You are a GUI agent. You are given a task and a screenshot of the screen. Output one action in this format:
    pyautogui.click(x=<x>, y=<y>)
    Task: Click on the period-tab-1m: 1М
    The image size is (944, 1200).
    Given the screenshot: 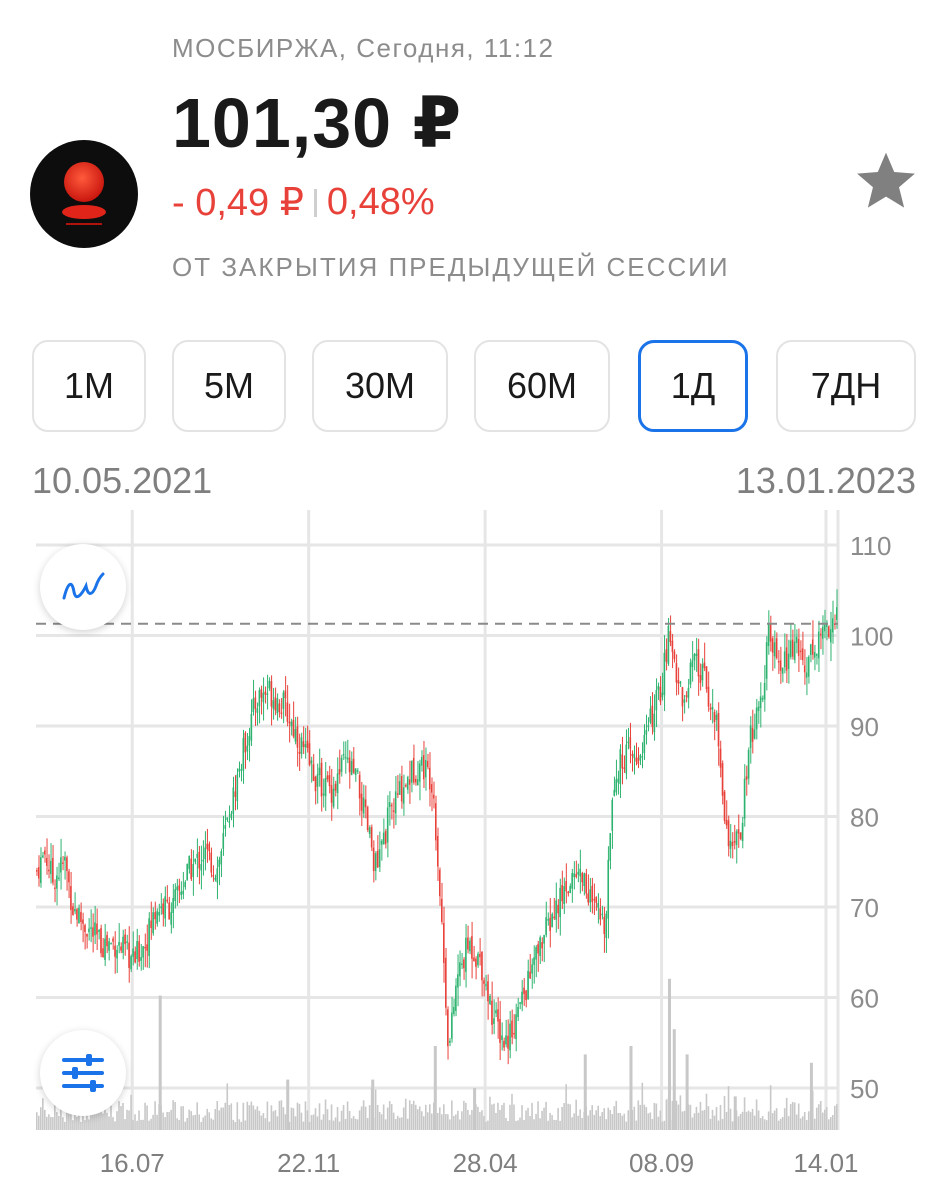 What is the action you would take?
    pyautogui.click(x=89, y=386)
    